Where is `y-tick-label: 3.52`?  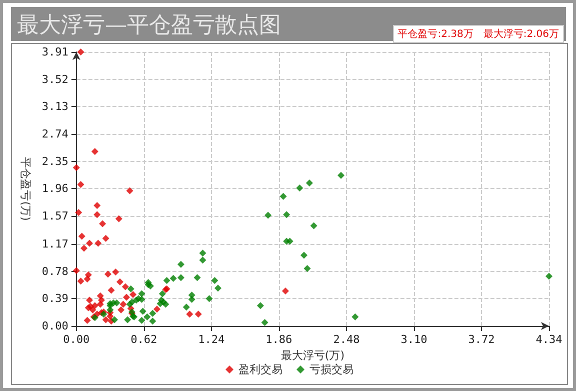
y-tick-label: 3.52 is located at coordinates (55, 79).